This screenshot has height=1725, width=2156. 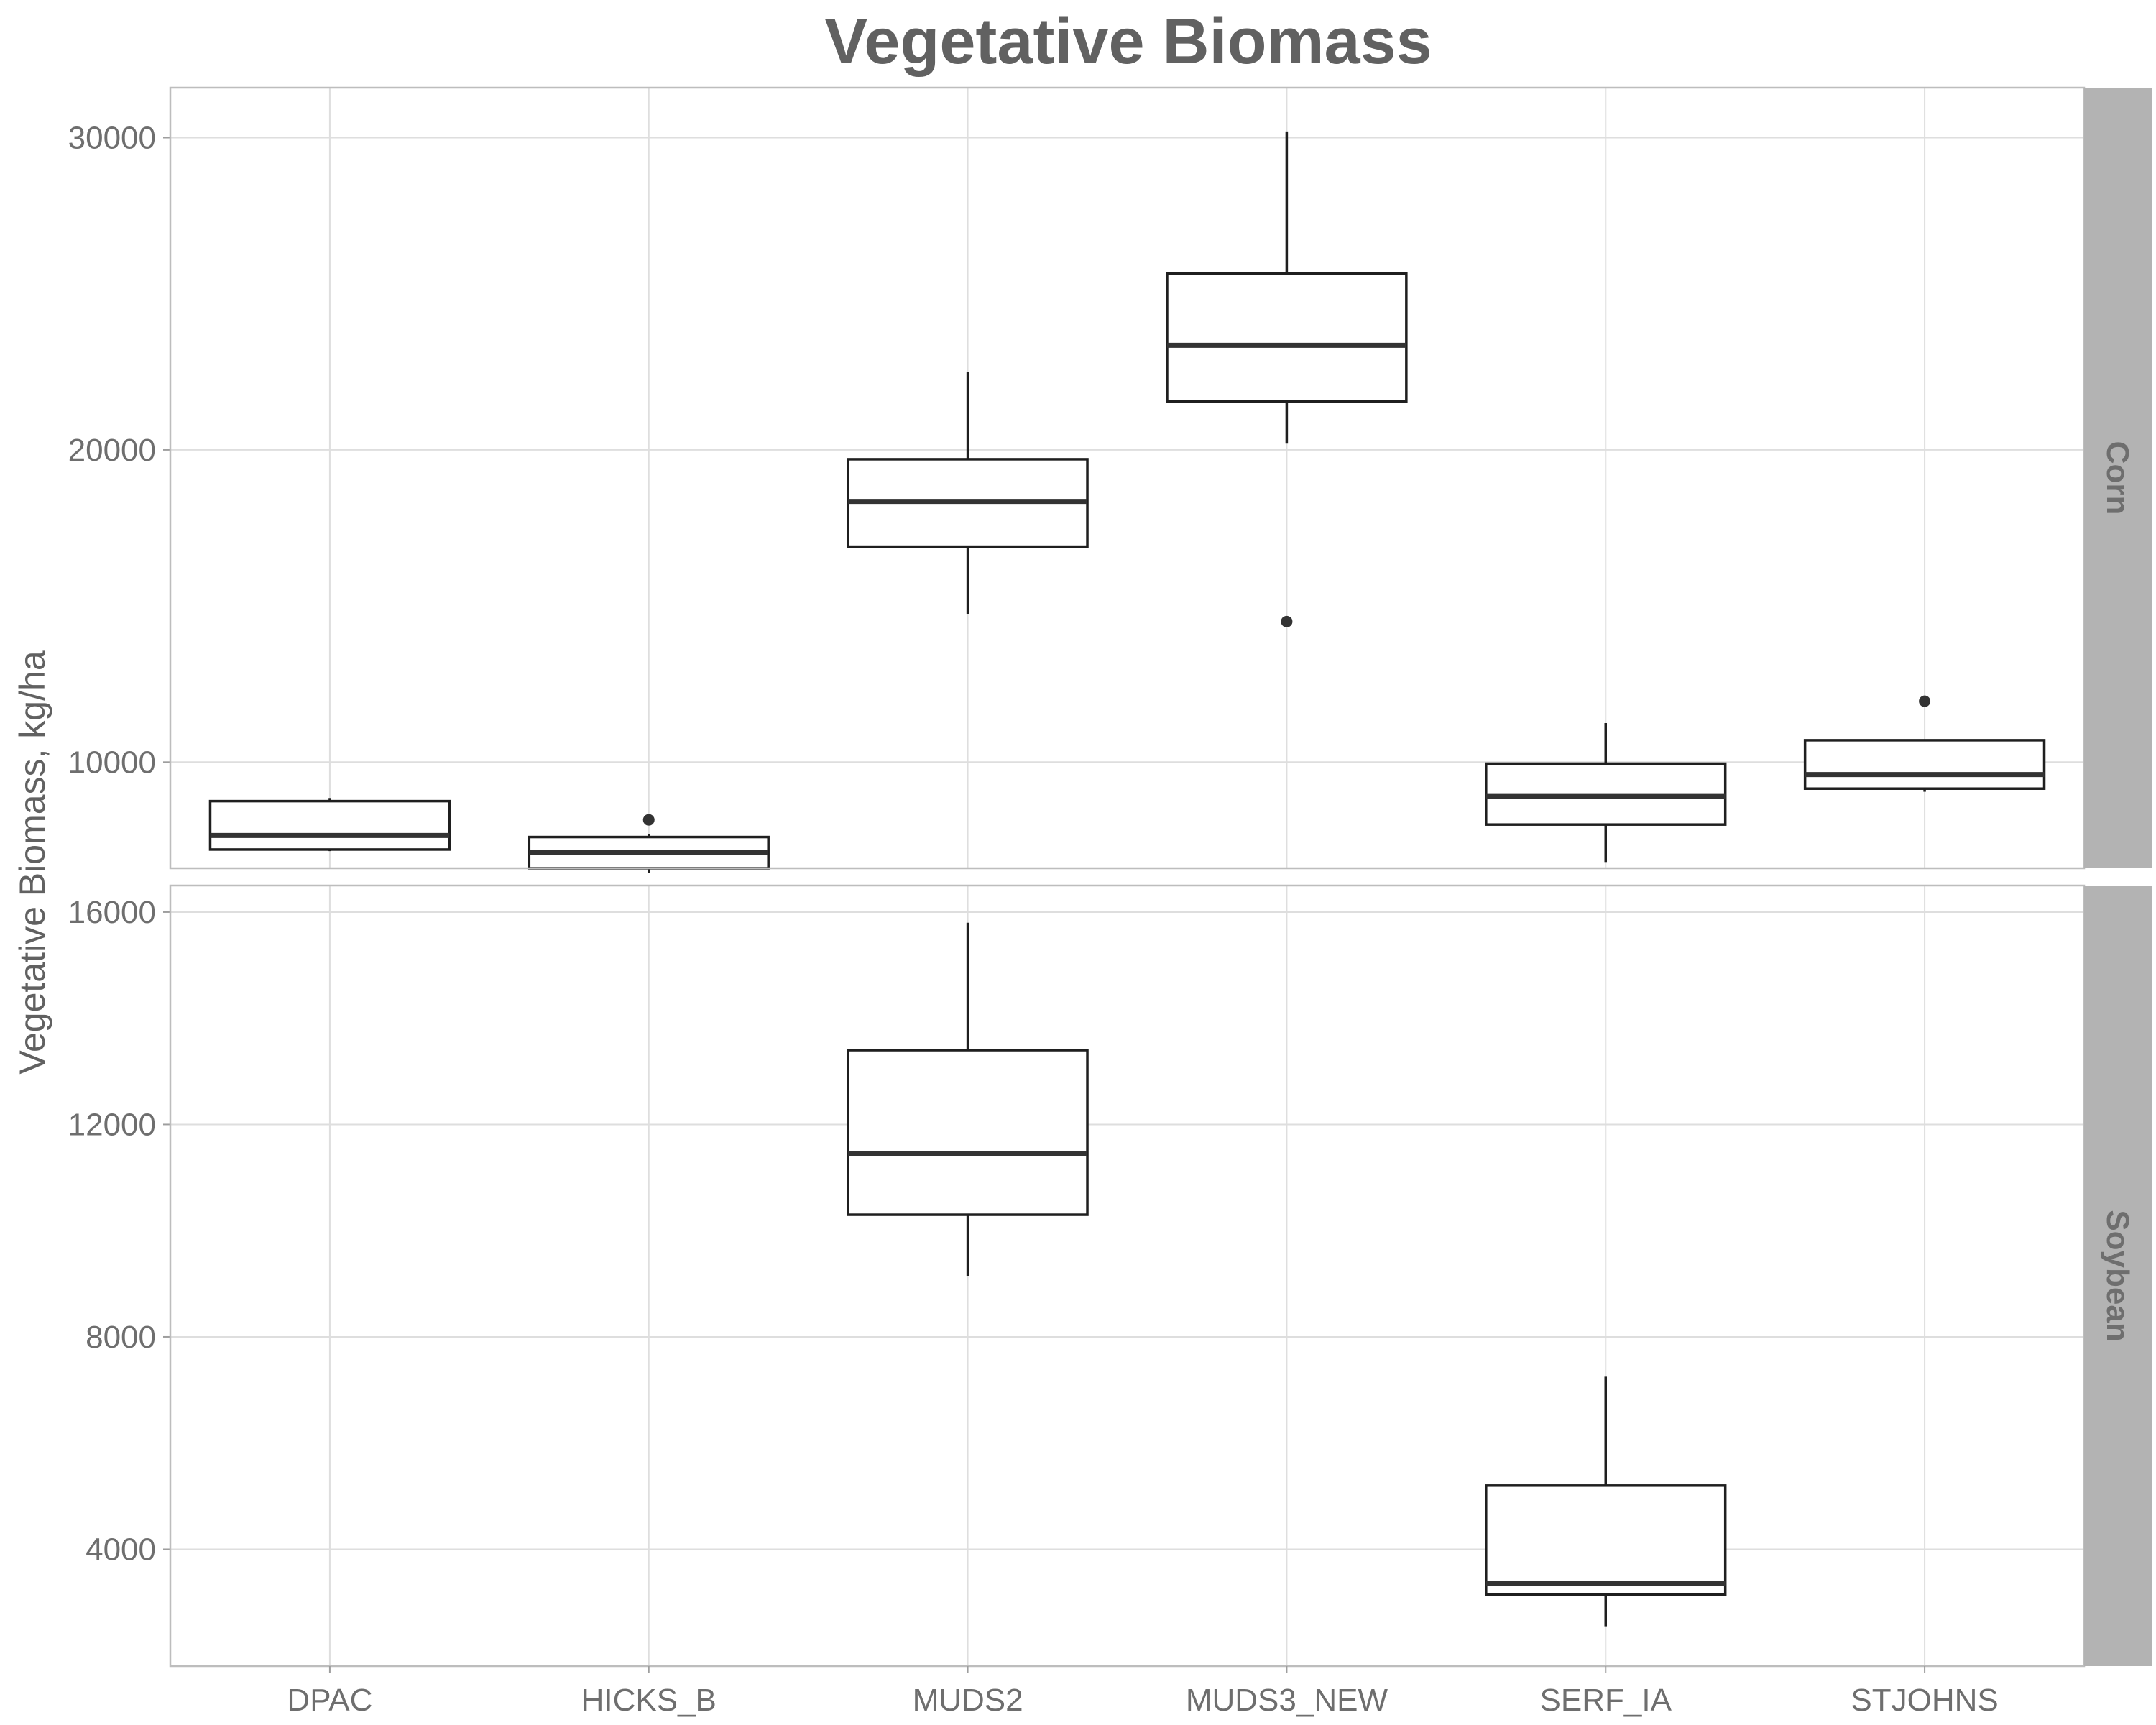 What do you see at coordinates (112, 912) in the screenshot?
I see `y-tick-label: 16000` at bounding box center [112, 912].